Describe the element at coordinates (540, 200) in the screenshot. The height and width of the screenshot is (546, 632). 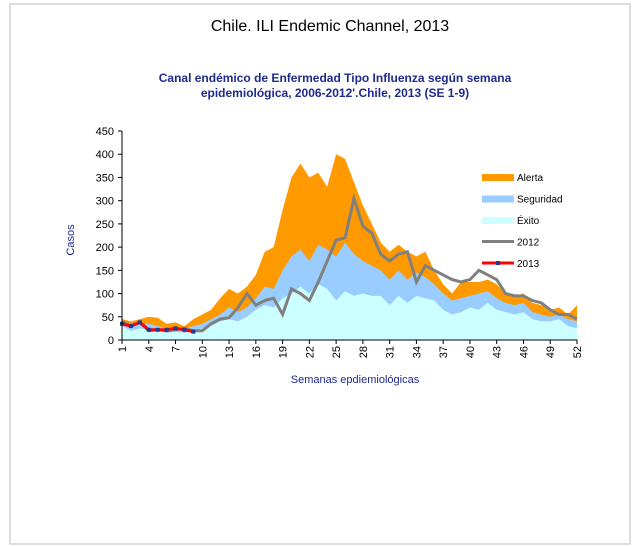
I see `legend-label: Seguridad` at that location.